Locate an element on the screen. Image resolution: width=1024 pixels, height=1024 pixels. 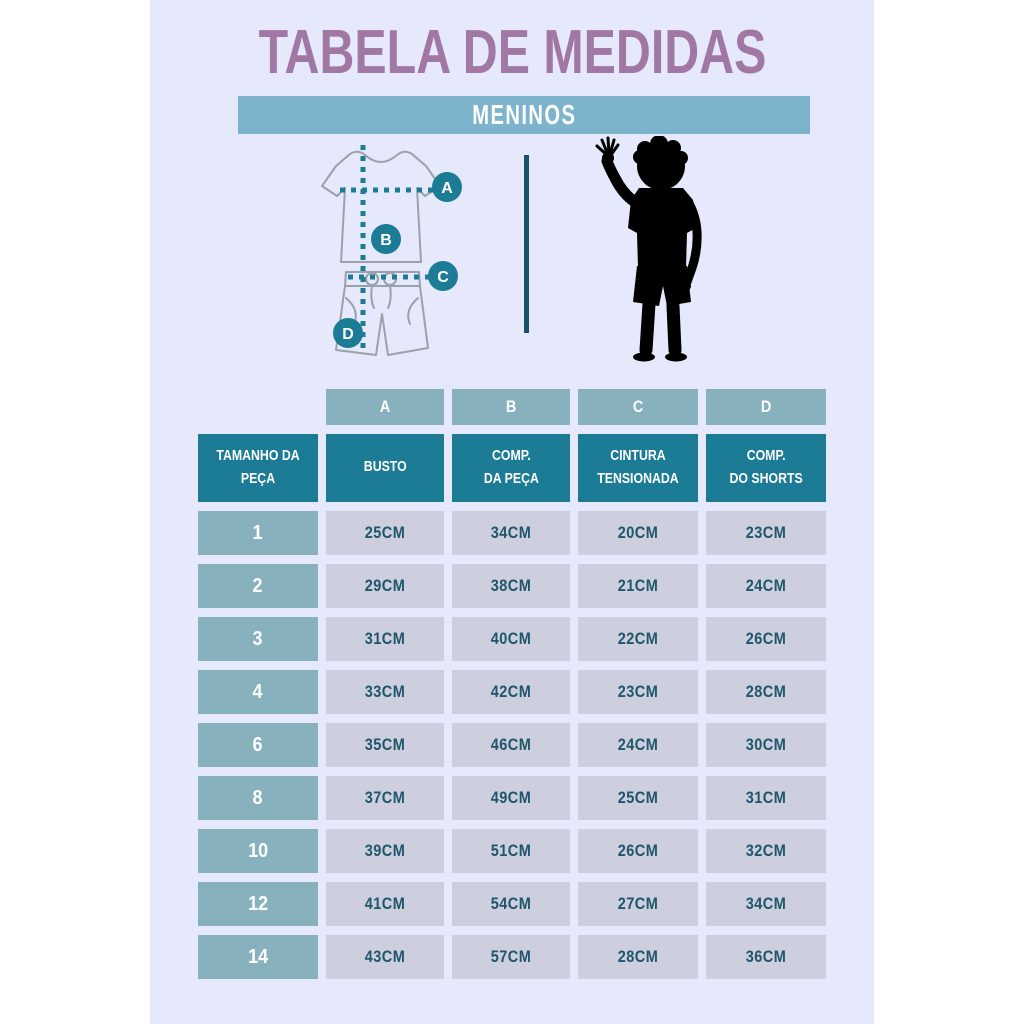
measure-value: 33CM is located at coordinates (385, 691).